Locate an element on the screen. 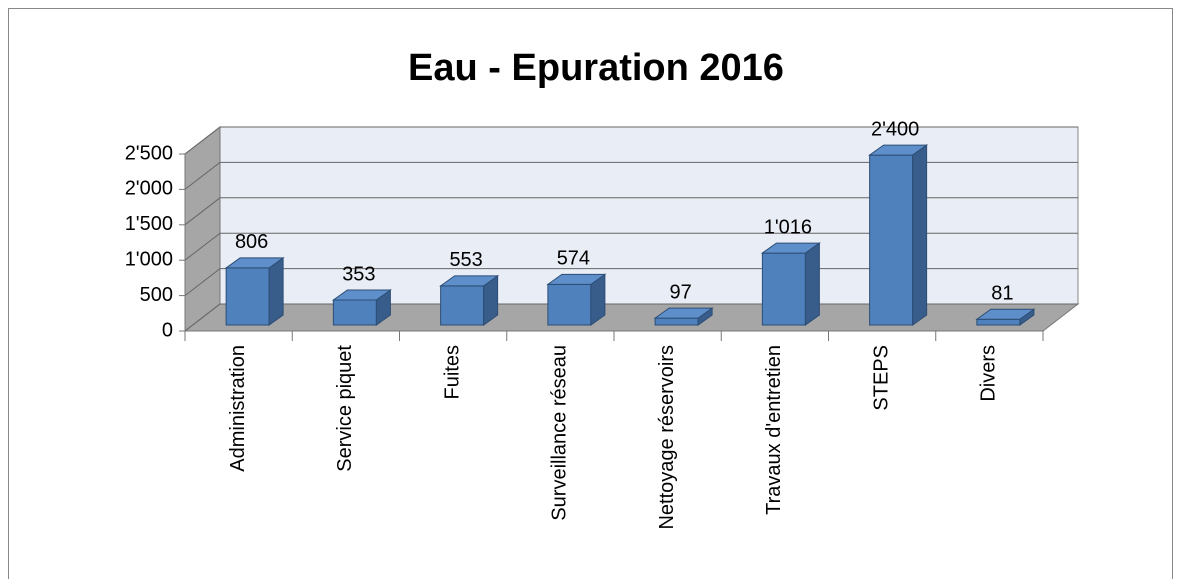  x-tick-label: Service piquet is located at coordinates (345, 408).